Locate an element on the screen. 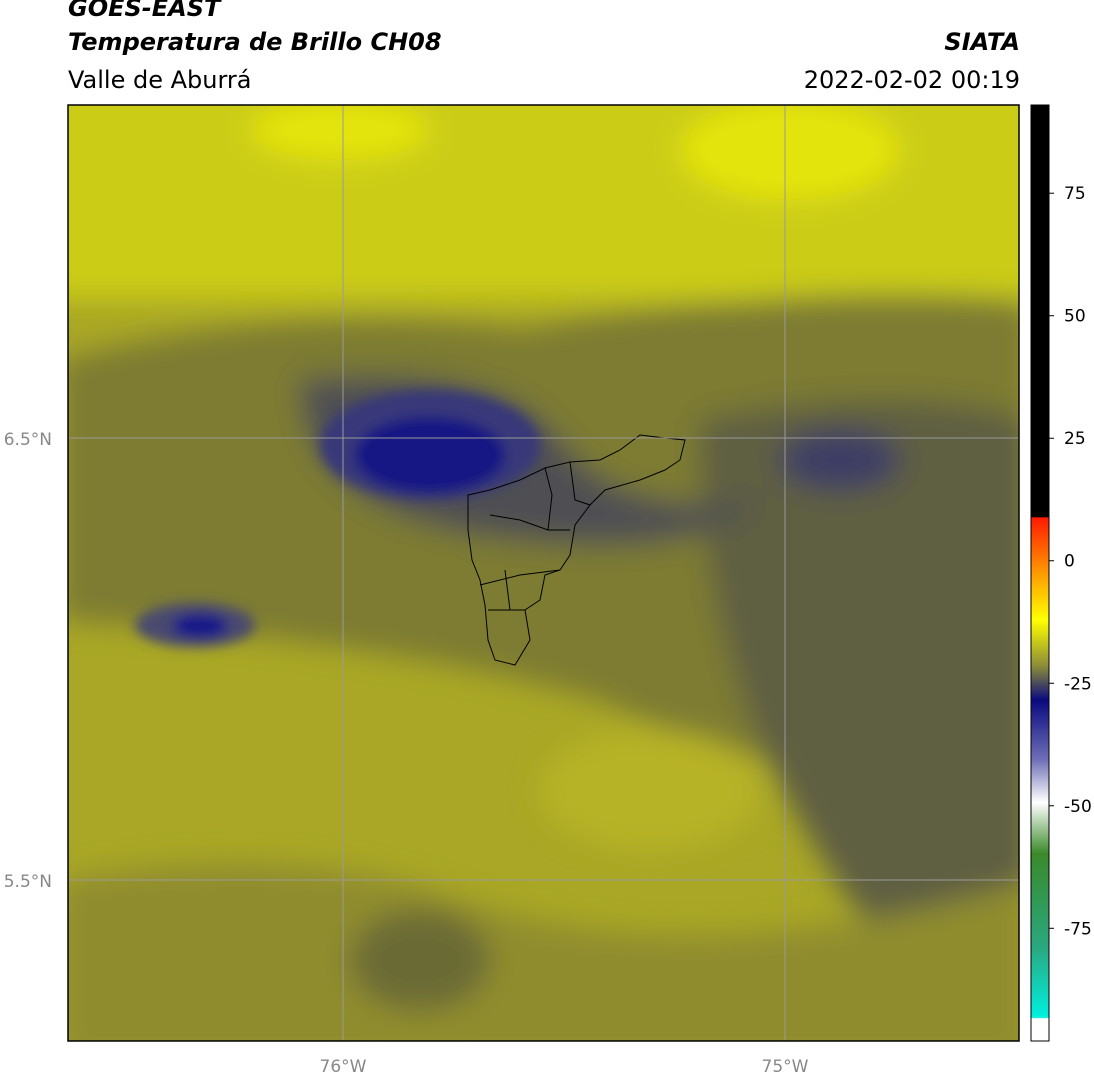 This screenshot has height=1078, width=1094. colorbar-tick-label: 75 is located at coordinates (1075, 194).